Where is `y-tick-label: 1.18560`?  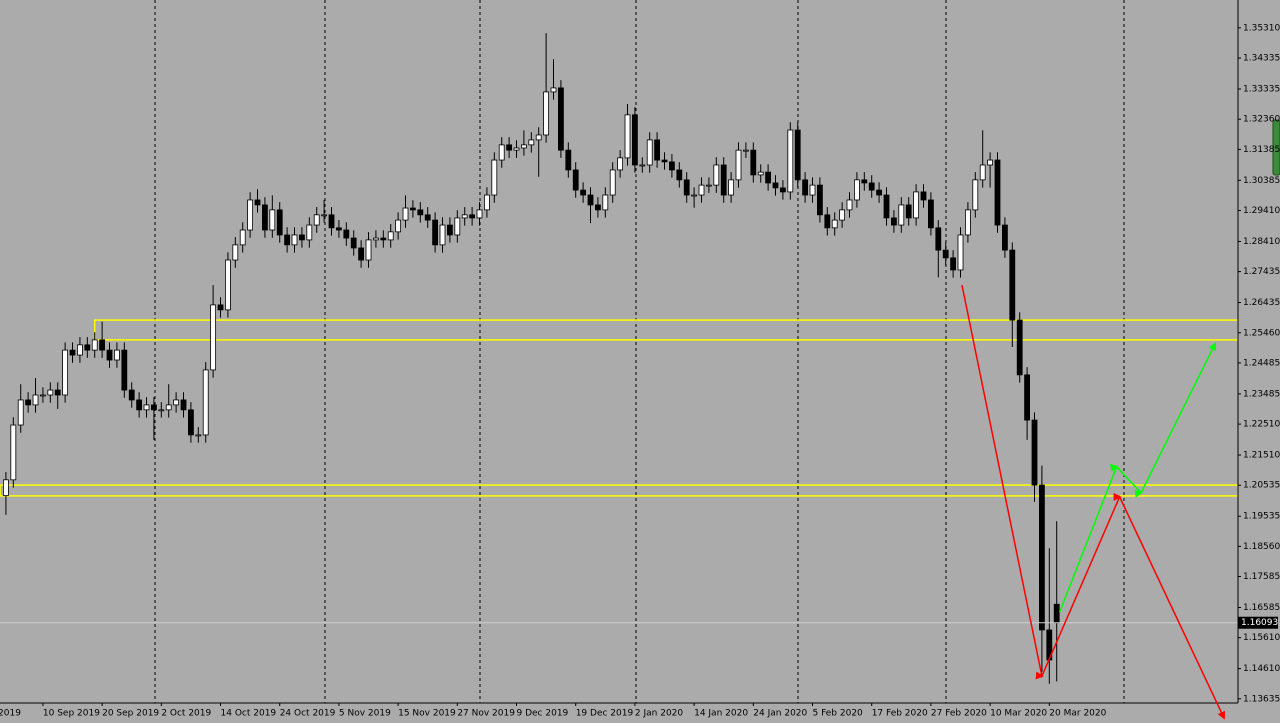 y-tick-label: 1.18560 is located at coordinates (1261, 547).